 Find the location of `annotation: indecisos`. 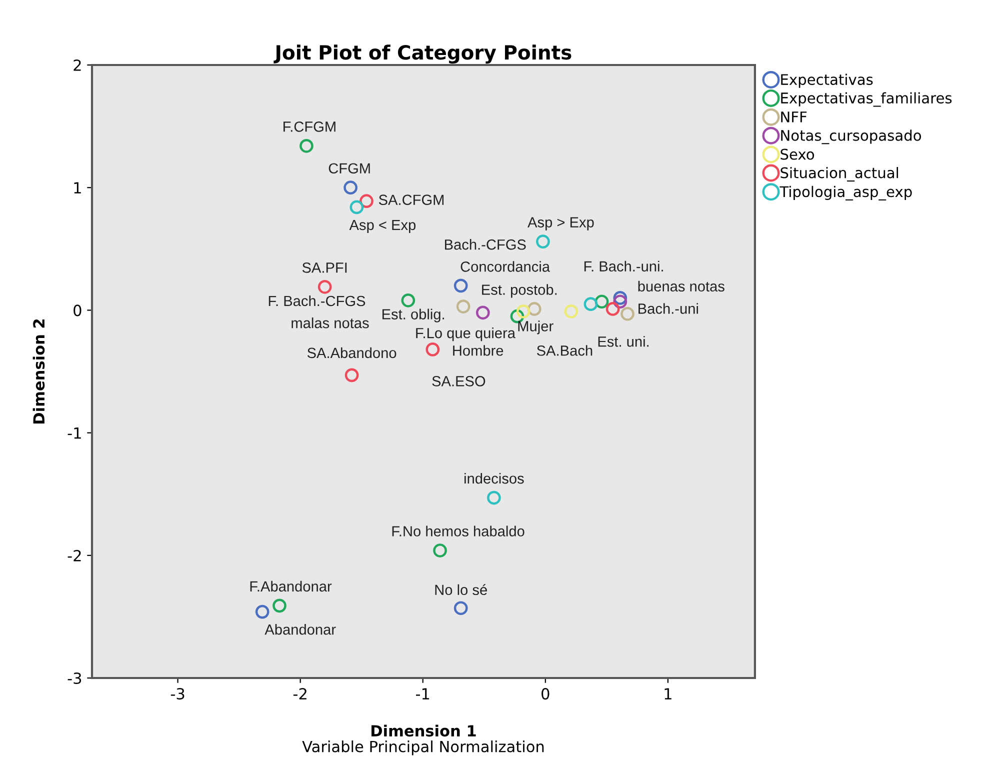

annotation: indecisos is located at coordinates (494, 478).